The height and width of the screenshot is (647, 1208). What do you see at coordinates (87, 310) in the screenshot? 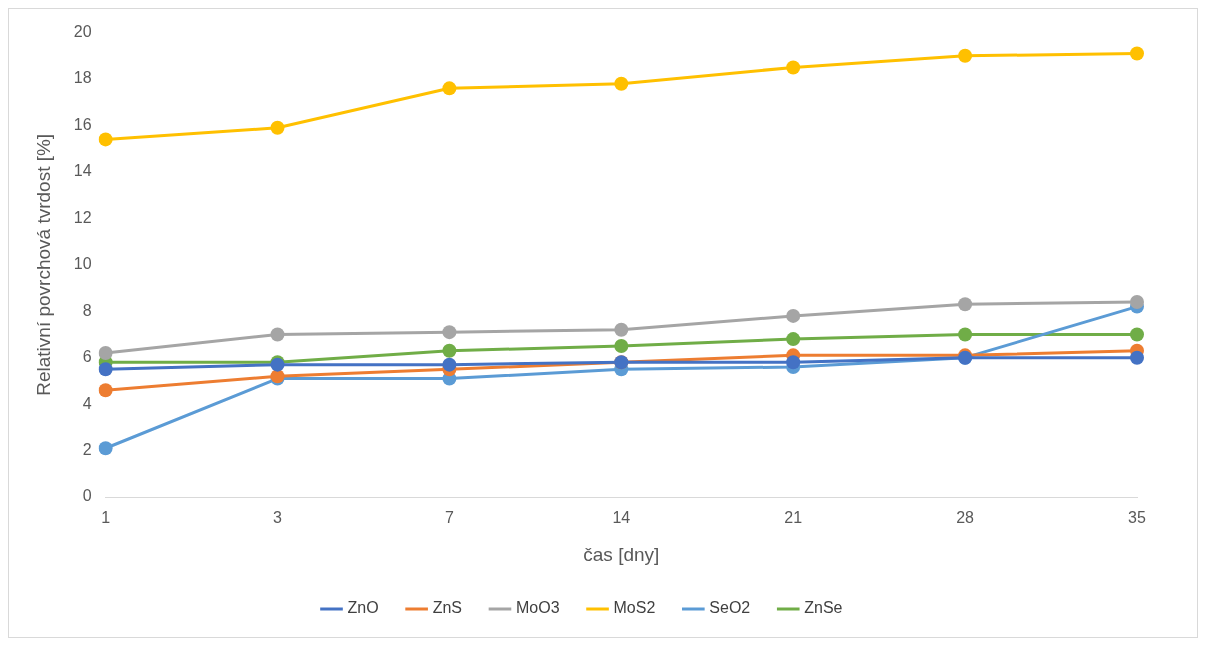
I see `y-tick-label: 8` at bounding box center [87, 310].